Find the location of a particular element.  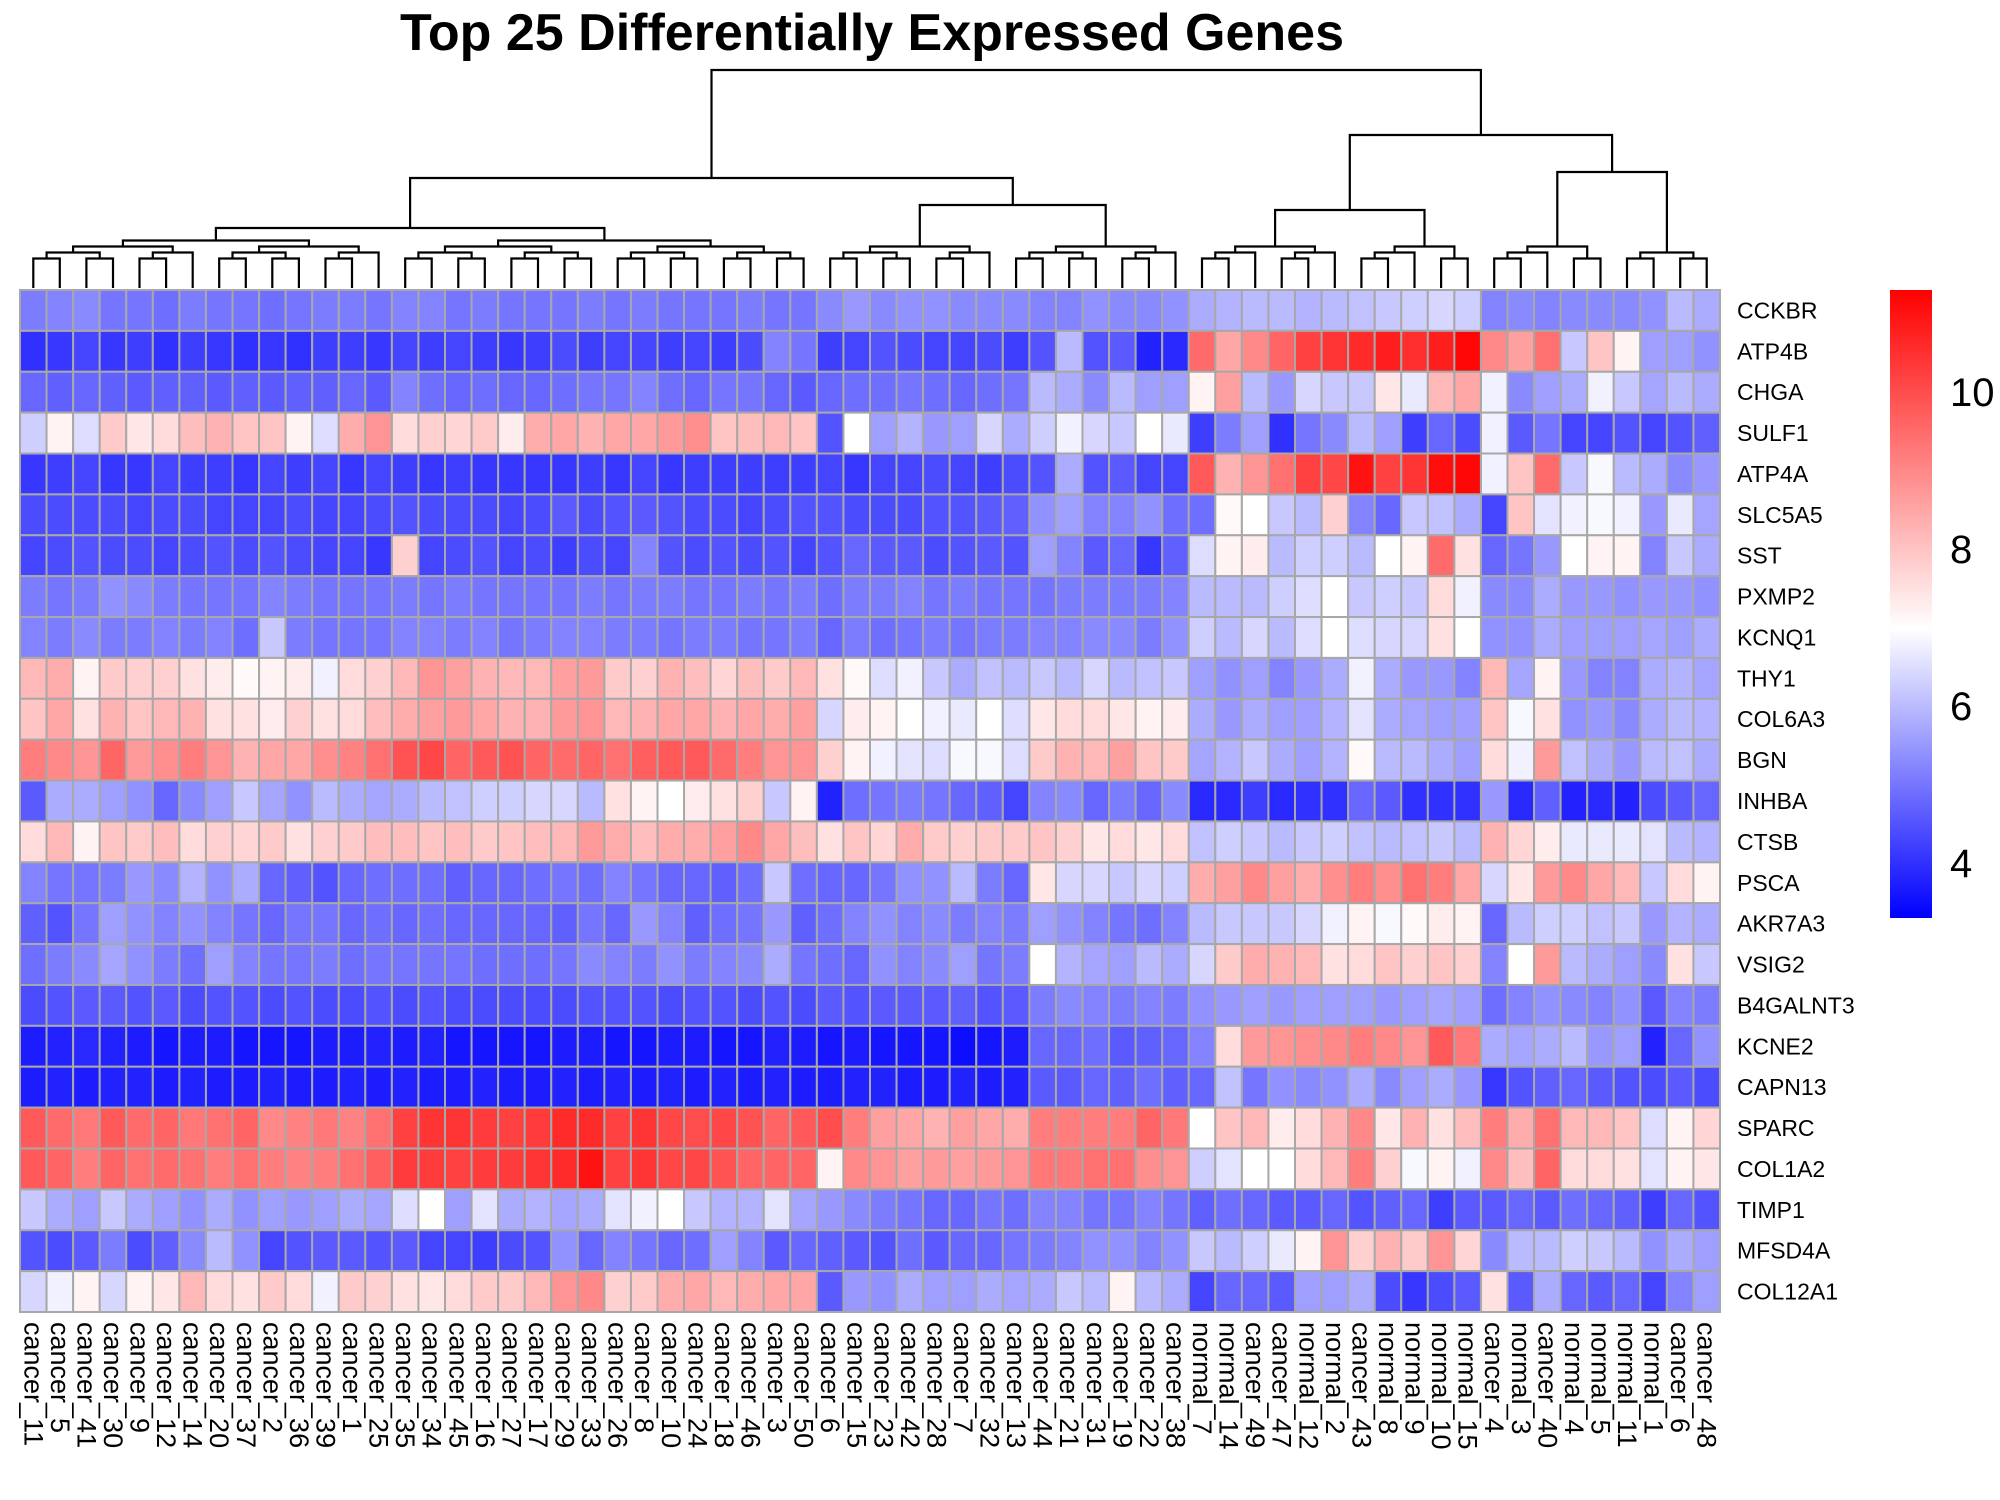

sample-label: cancer_3 is located at coordinates (777, 1377).